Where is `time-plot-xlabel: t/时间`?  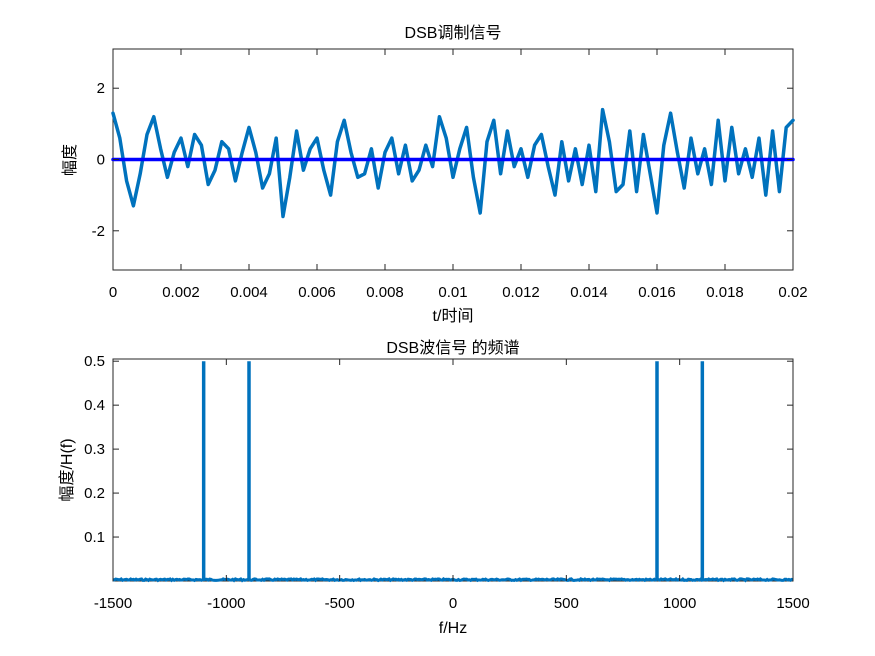
time-plot-xlabel: t/时间 is located at coordinates (453, 316).